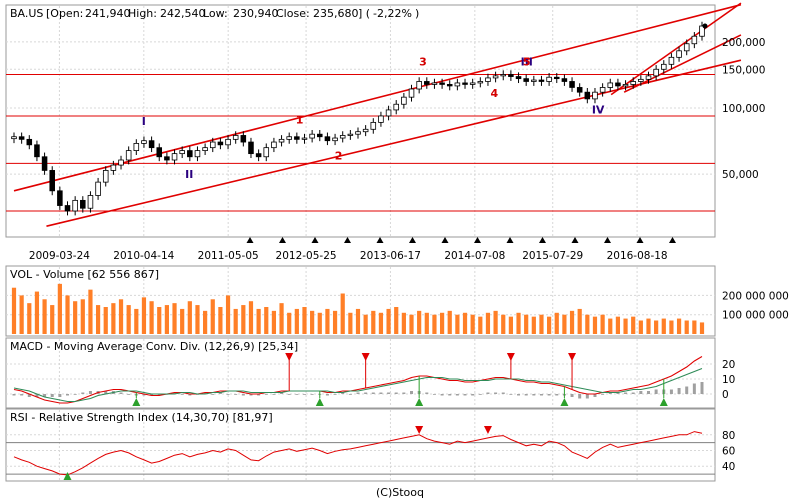  Describe the element at coordinates (293, 13) in the screenshot. I see `close-label: Close:` at that location.